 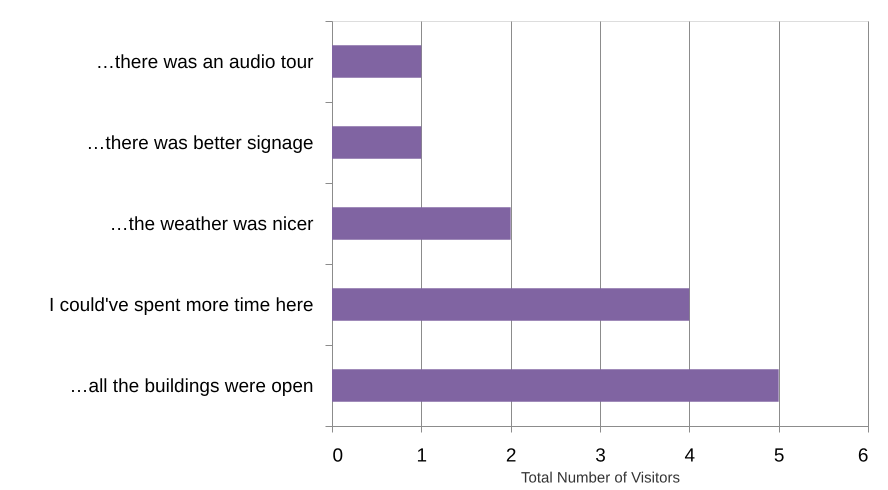 What do you see at coordinates (600, 456) in the screenshot?
I see `x-tick-label: 3` at bounding box center [600, 456].